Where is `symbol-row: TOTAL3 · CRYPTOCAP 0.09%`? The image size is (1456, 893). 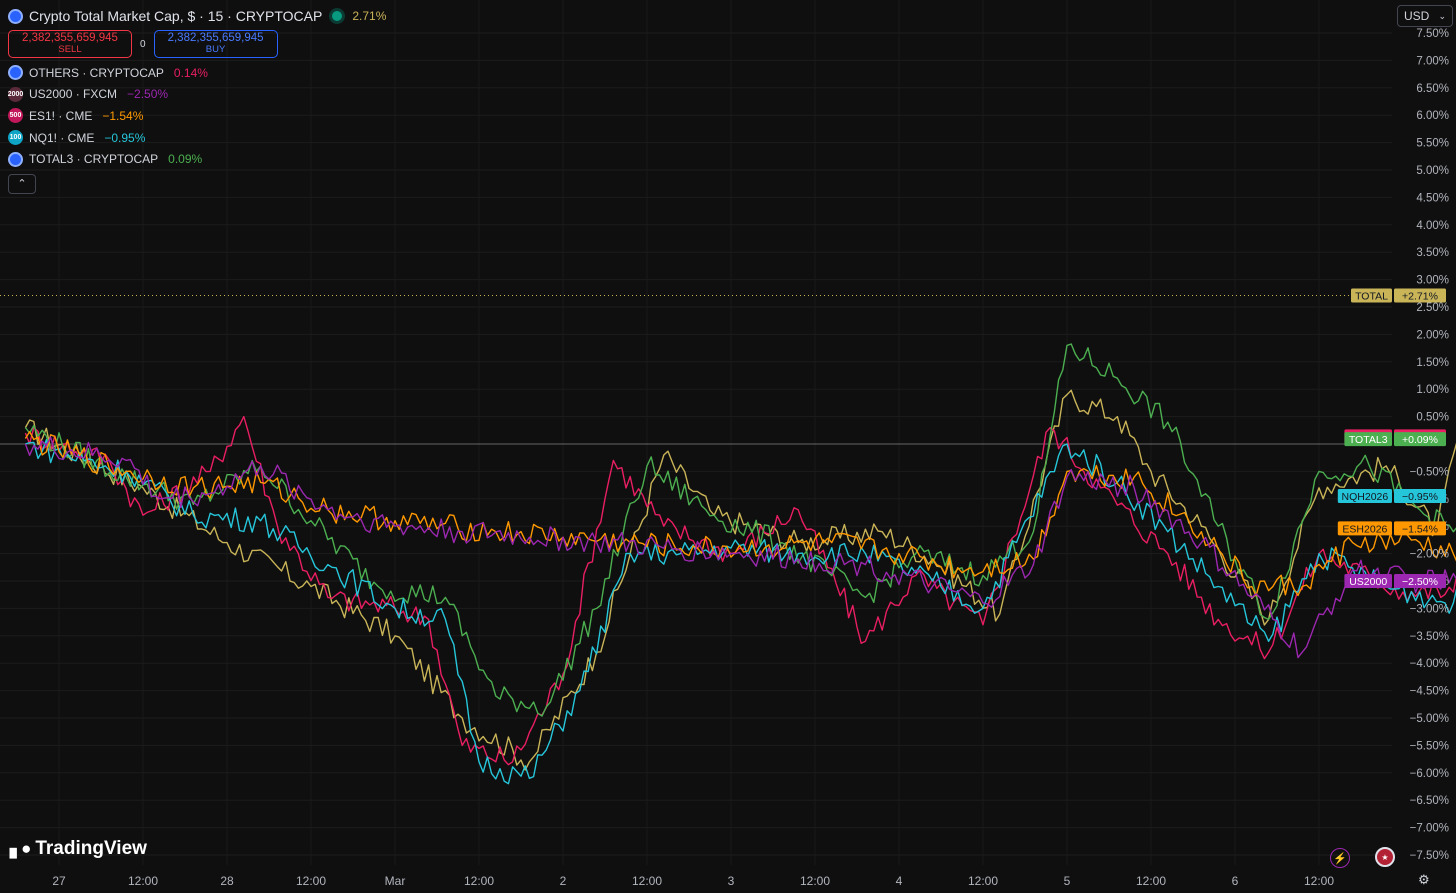
symbol-row: TOTAL3 · CRYPTOCAP 0.09% is located at coordinates (197, 159).